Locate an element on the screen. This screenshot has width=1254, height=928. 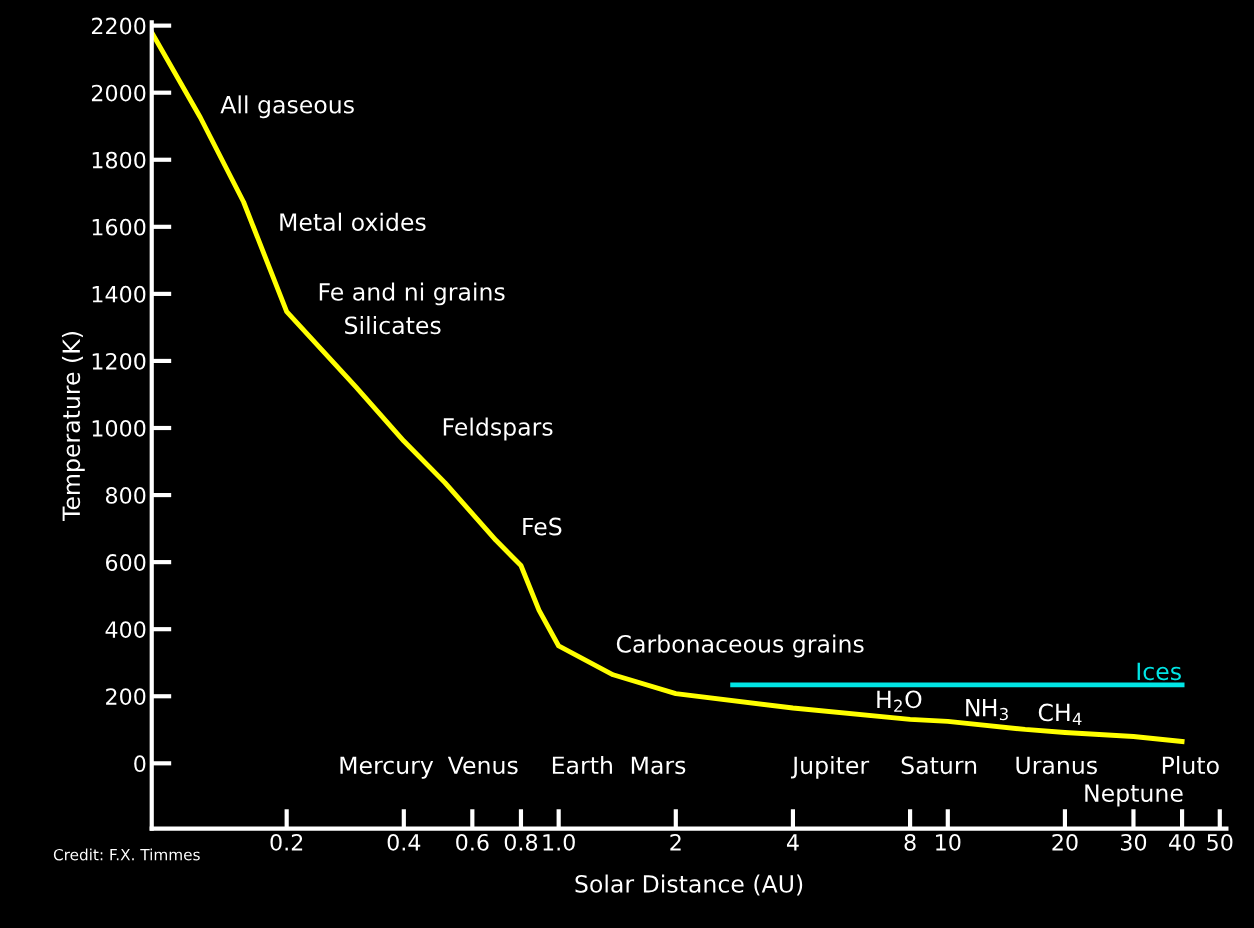
y-tick-label: 1600 is located at coordinates (119, 227).